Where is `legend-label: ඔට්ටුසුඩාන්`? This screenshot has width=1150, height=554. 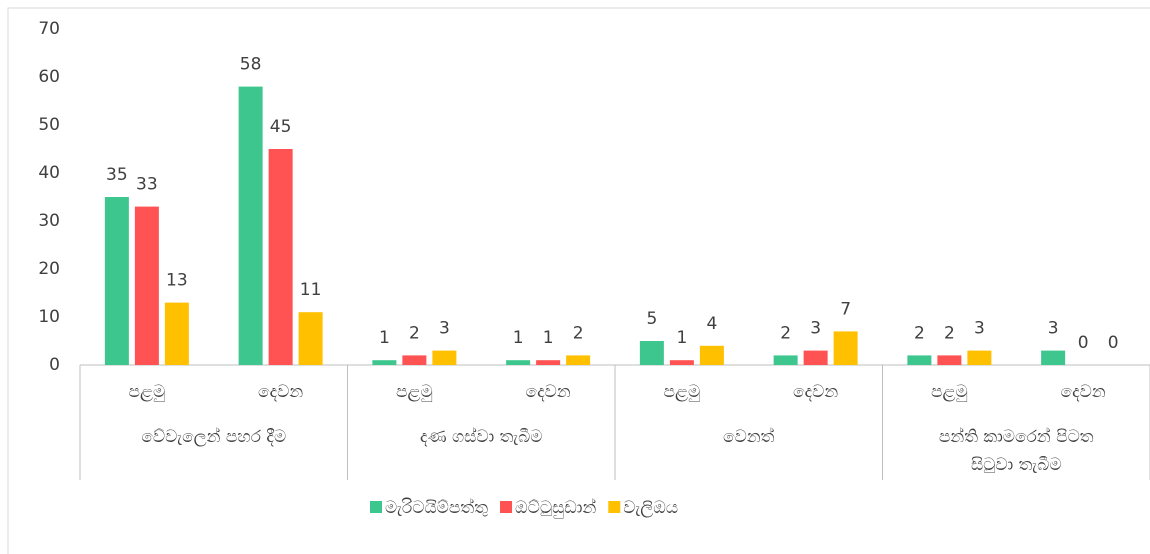
legend-label: ඔට්ටුසුඩාන් is located at coordinates (555, 508).